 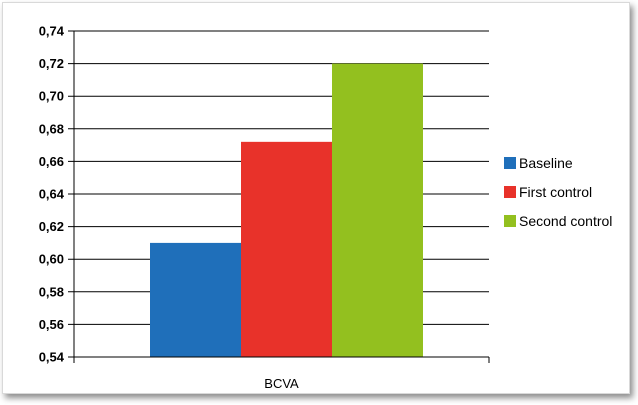 What do you see at coordinates (51, 63) in the screenshot?
I see `y-tick-label: 0,72` at bounding box center [51, 63].